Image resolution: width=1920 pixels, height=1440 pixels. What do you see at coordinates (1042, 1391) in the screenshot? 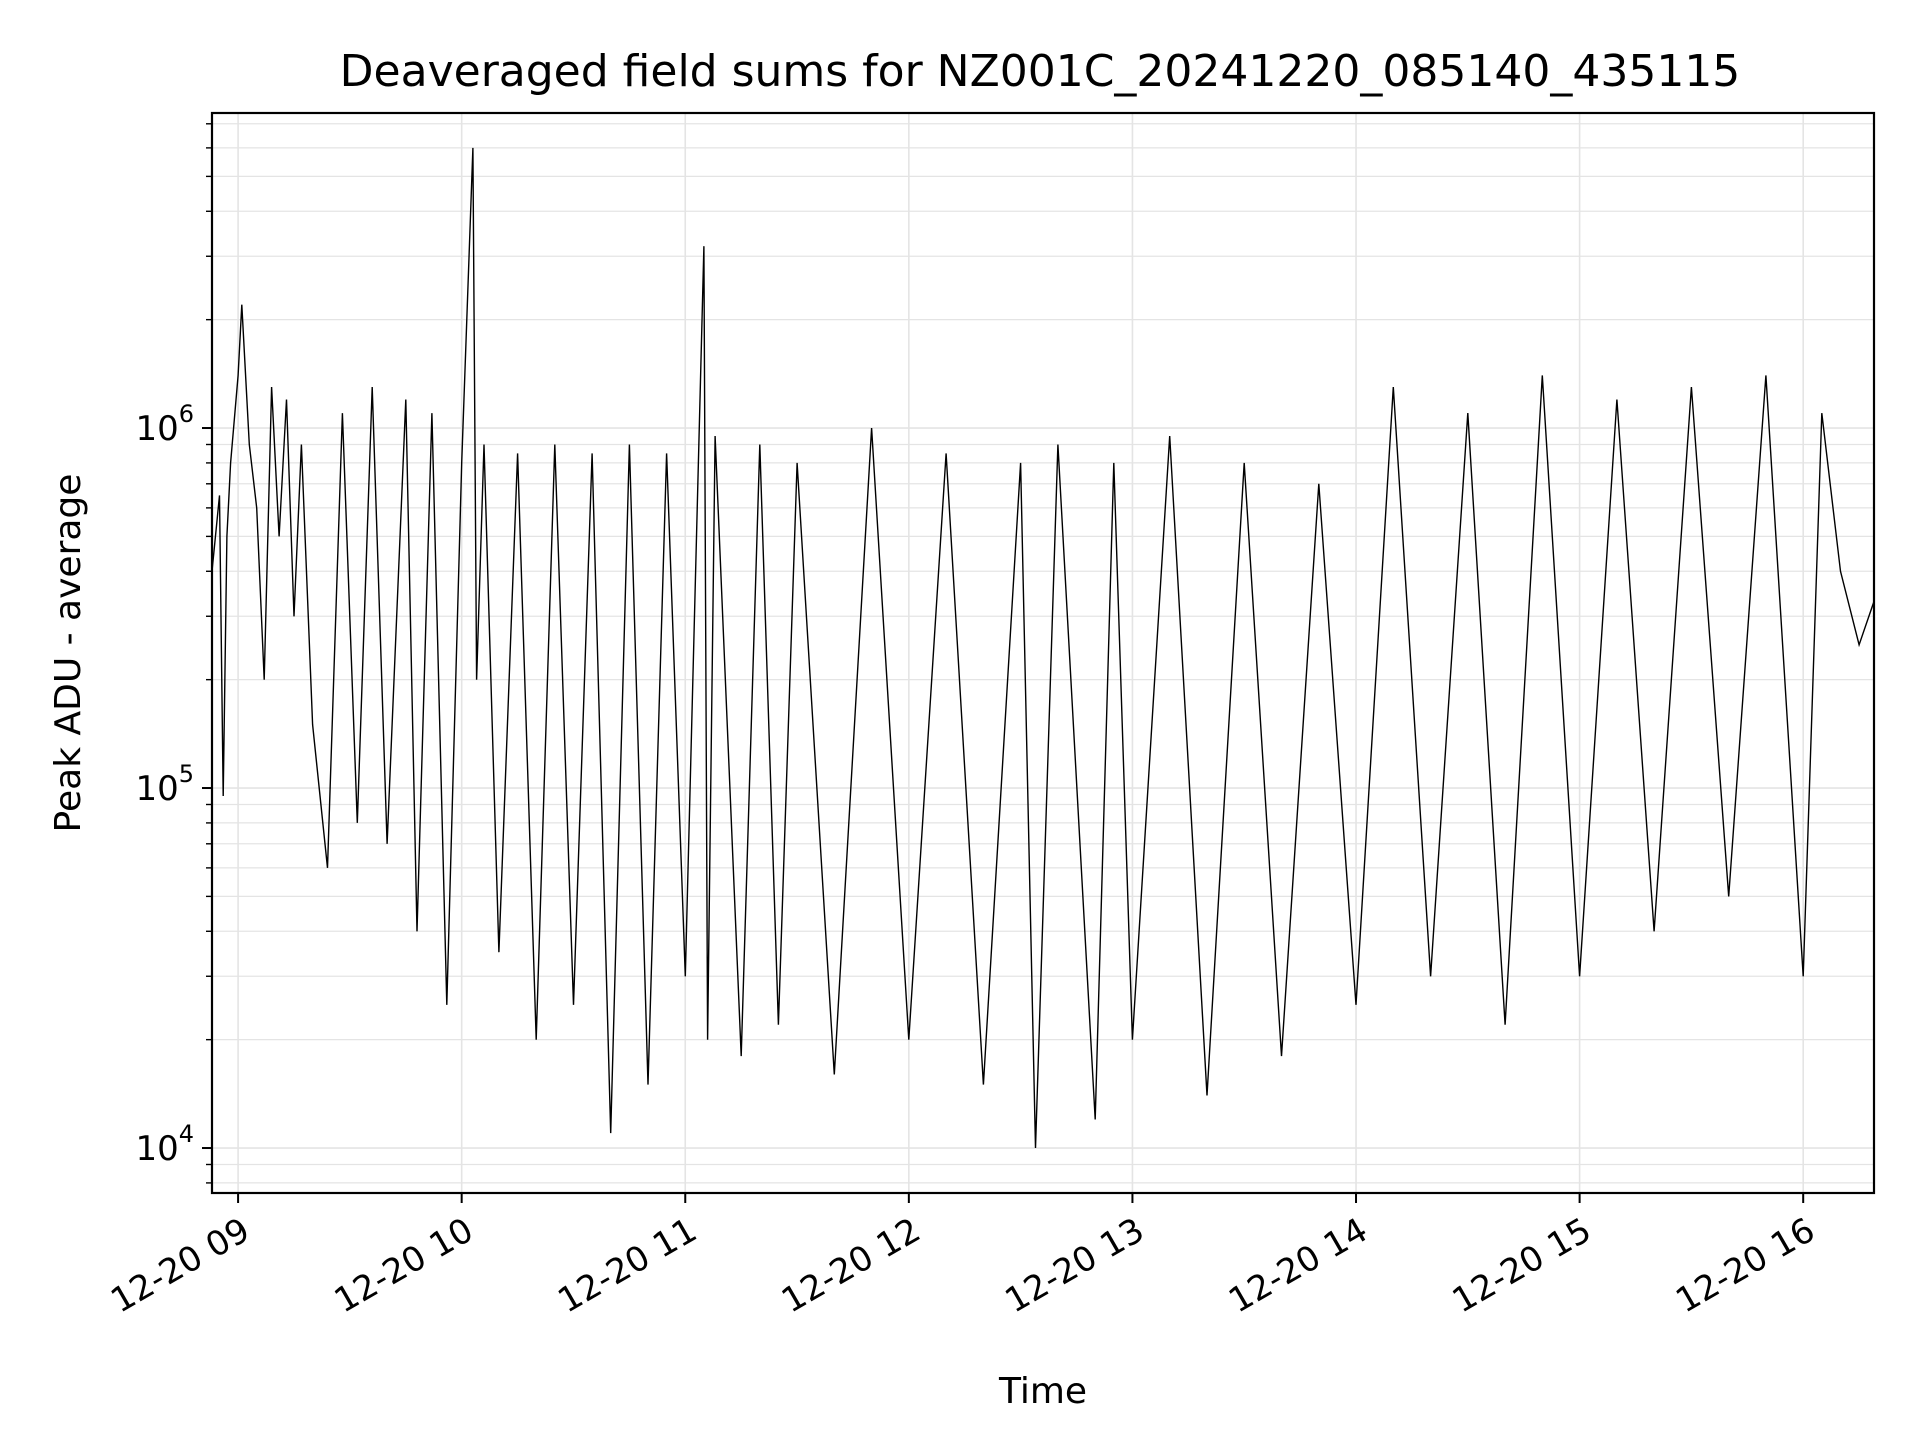
I see `x-axis-label: Time` at bounding box center [1042, 1391].